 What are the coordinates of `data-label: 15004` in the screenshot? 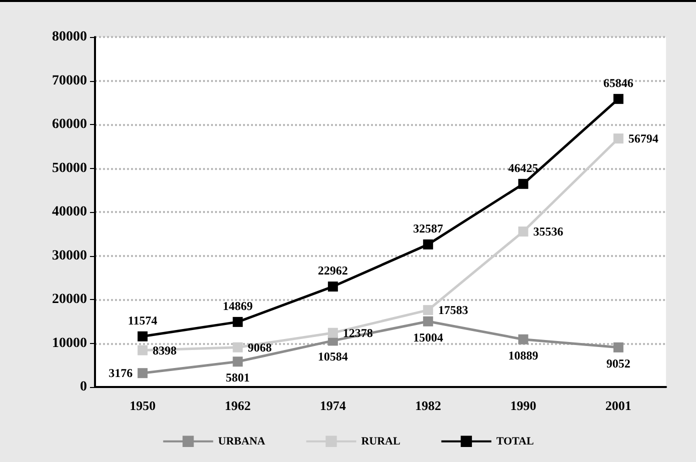 It's located at (428, 337).